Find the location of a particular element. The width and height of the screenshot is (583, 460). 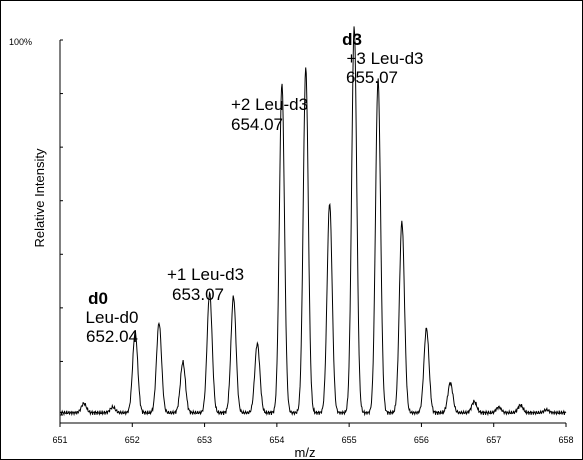

x-tick-label: 654 is located at coordinates (276, 440).